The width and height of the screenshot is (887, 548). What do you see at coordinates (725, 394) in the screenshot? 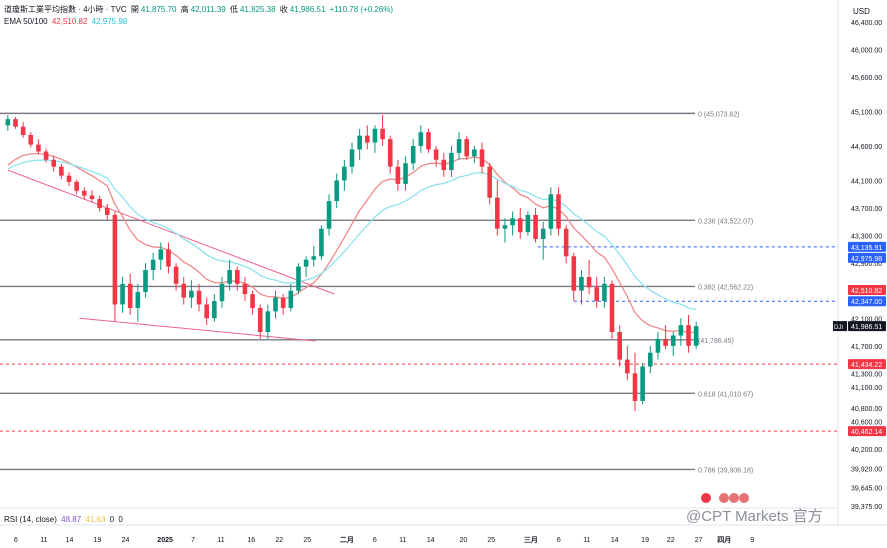
I see `fib-level-label: 0.618 (41,010.67)` at bounding box center [725, 394].